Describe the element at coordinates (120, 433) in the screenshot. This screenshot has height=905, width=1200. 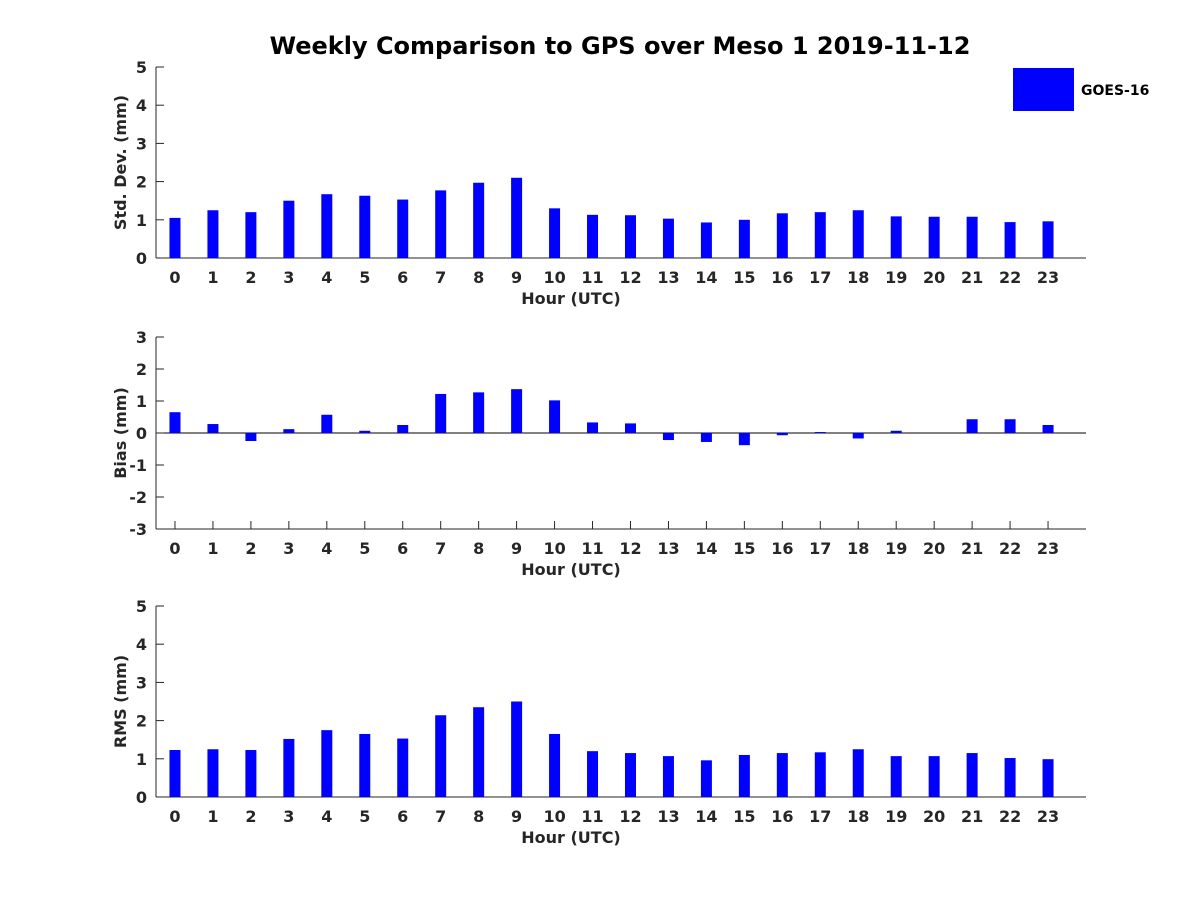
I see `y-axis-label: Bias (mm)` at that location.